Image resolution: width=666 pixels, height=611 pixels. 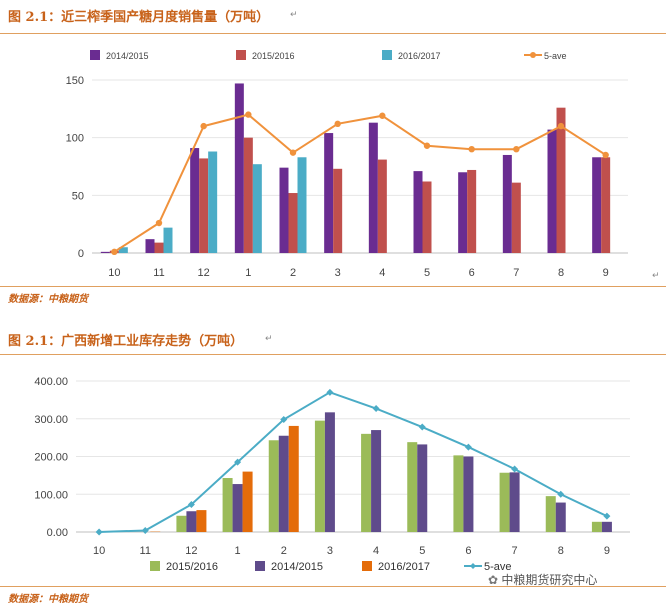 I want to click on x-tick-label: 7, so click(x=516, y=273).